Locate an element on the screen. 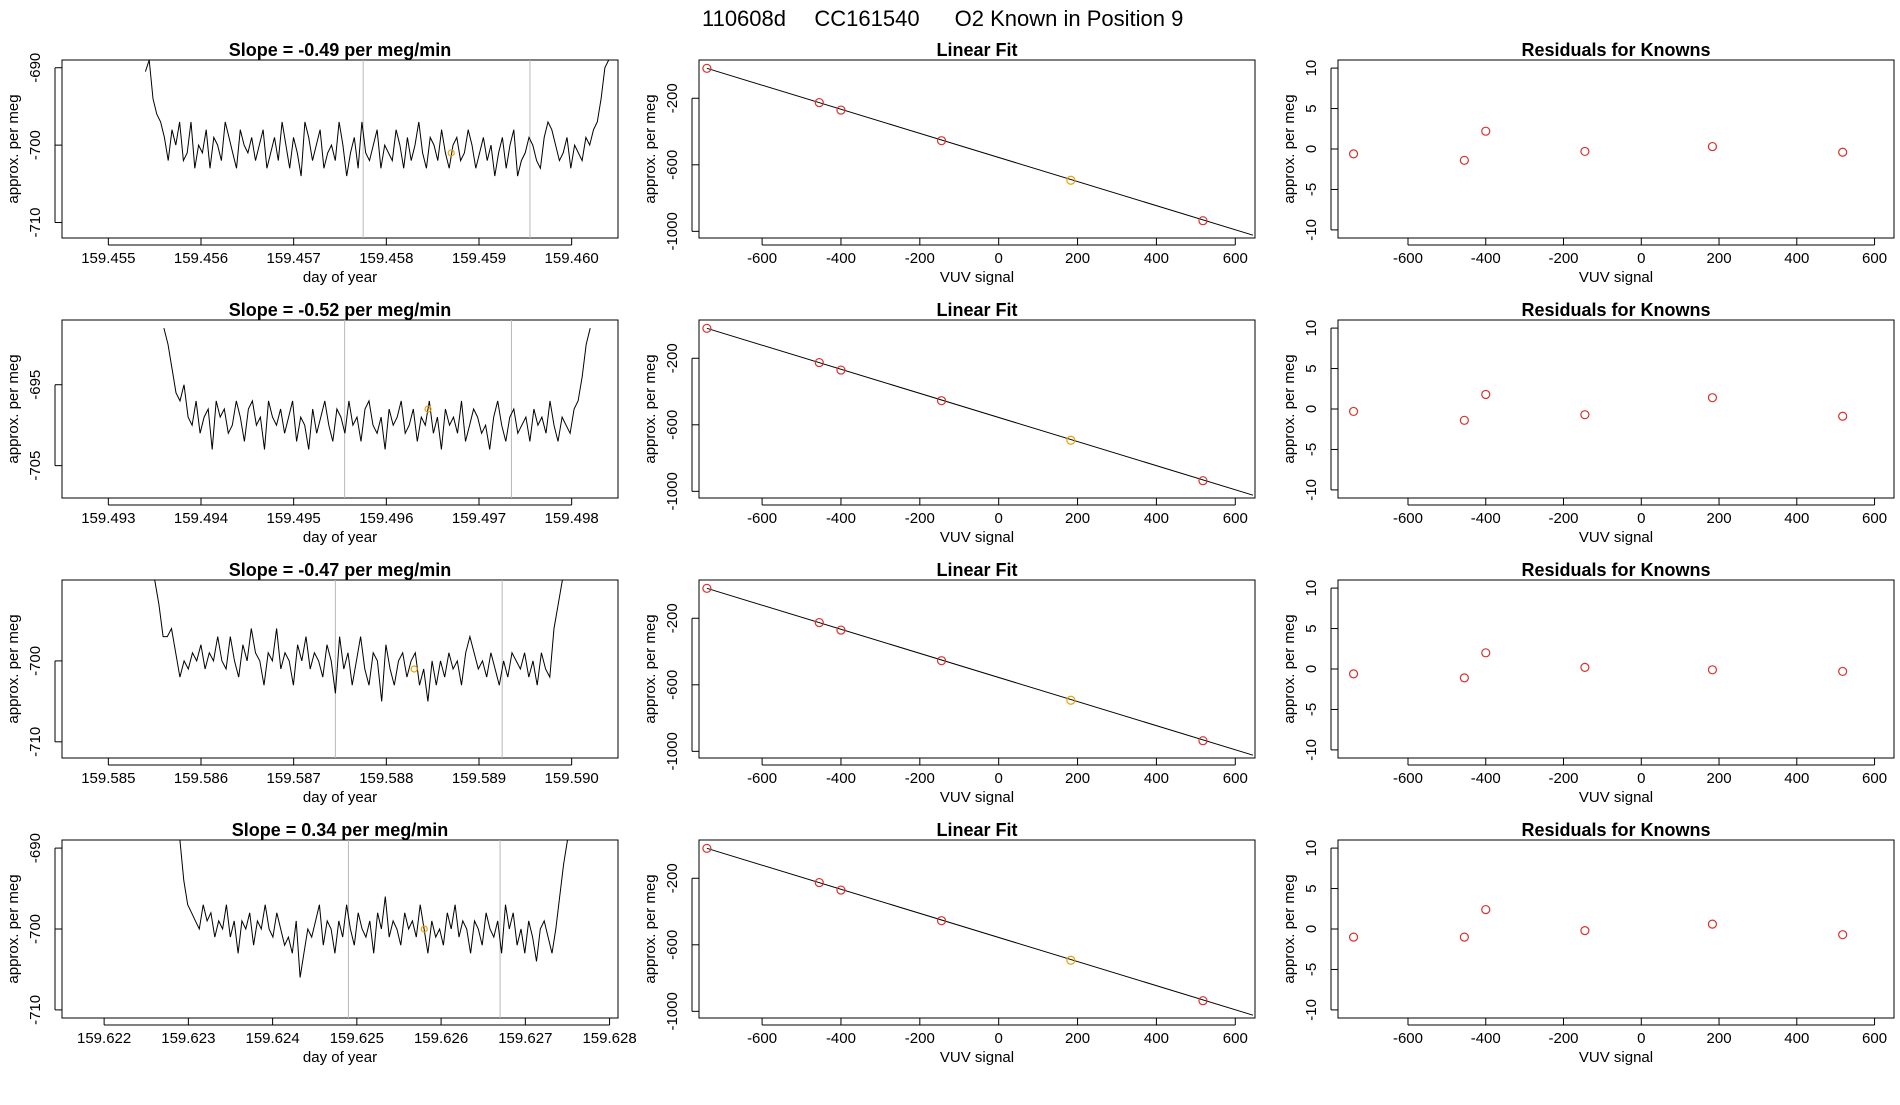 This screenshot has height=1105, width=1900. x-tick-label: -600 is located at coordinates (762, 1038).